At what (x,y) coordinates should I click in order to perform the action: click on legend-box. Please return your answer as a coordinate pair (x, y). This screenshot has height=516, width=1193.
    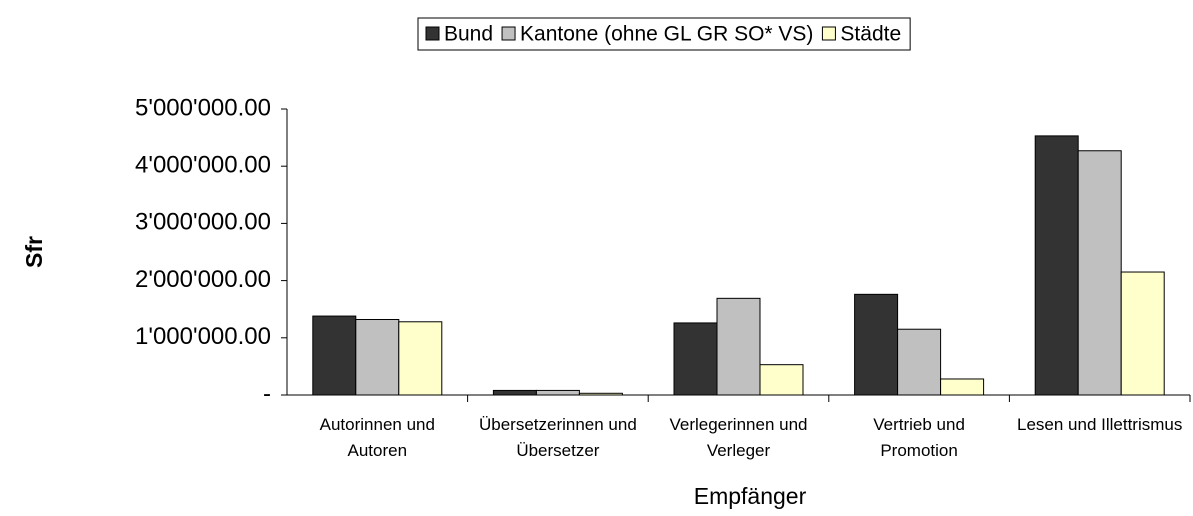
    Looking at the image, I should click on (664, 34).